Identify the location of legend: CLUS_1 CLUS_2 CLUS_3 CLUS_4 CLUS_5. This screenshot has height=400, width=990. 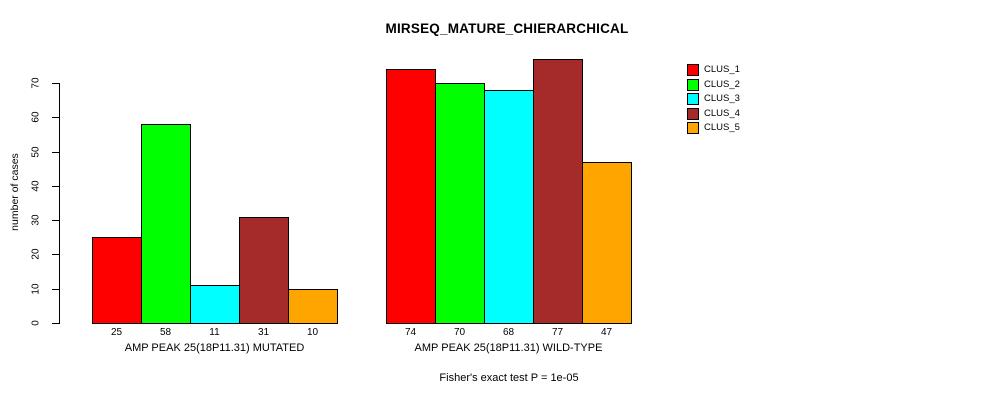
(713, 99).